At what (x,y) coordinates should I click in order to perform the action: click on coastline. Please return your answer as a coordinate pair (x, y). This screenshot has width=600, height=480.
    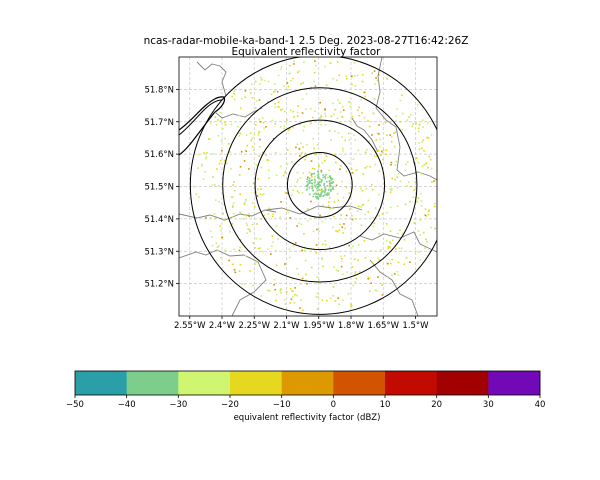
    Looking at the image, I should click on (202, 126).